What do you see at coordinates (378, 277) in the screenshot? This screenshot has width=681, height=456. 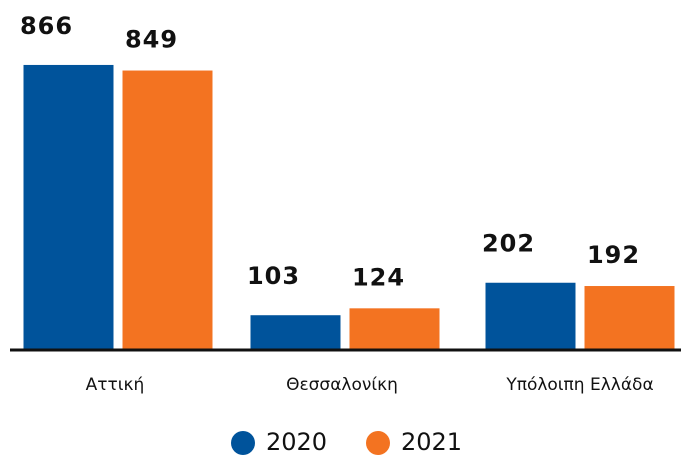 I see `value-label: 124` at bounding box center [378, 277].